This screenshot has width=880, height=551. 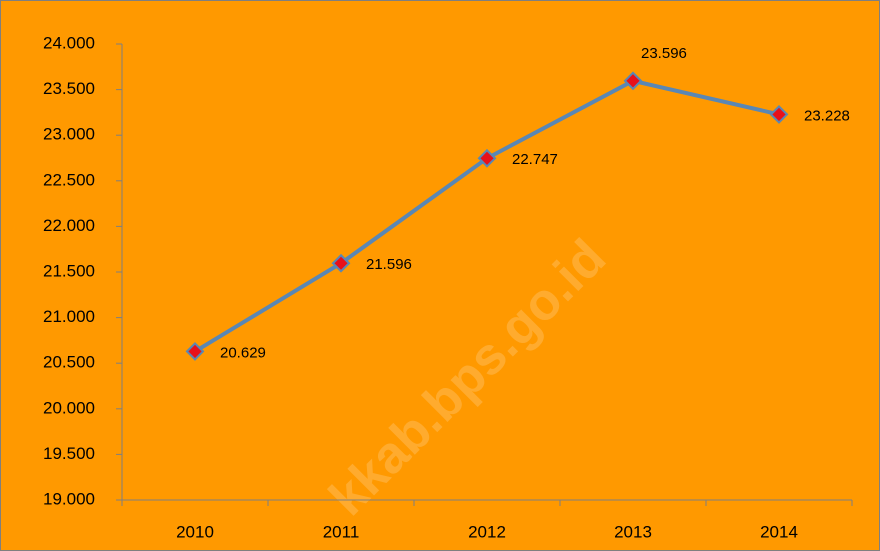 I want to click on y-tick-label: 23.000, so click(x=69, y=134).